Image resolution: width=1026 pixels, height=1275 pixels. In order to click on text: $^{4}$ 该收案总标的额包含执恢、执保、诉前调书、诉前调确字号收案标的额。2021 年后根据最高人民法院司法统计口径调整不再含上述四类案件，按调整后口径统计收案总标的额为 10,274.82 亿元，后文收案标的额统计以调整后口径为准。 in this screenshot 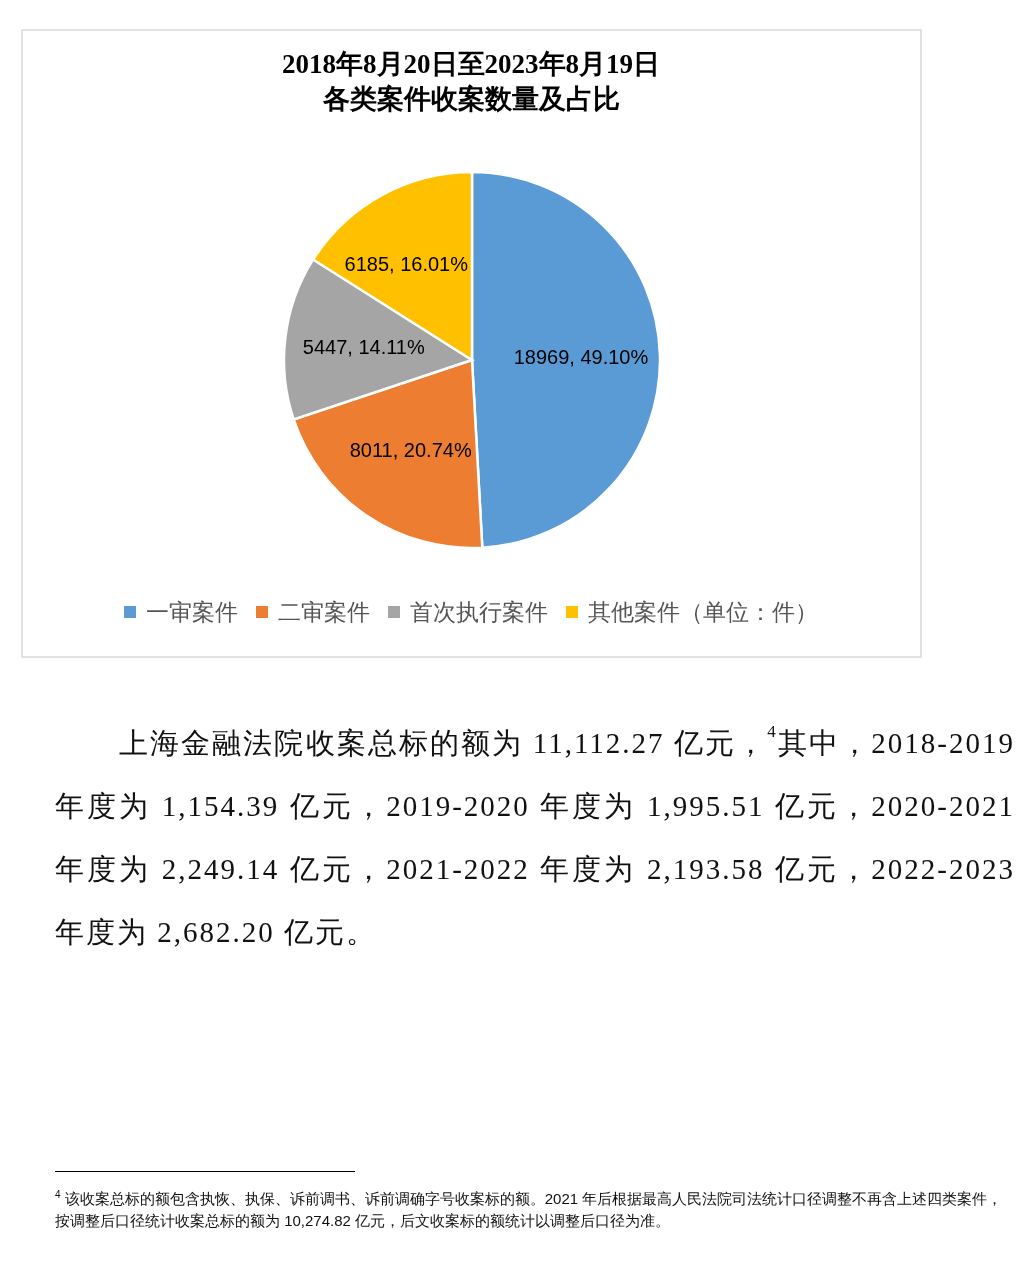, I will do `click(529, 1209)`.